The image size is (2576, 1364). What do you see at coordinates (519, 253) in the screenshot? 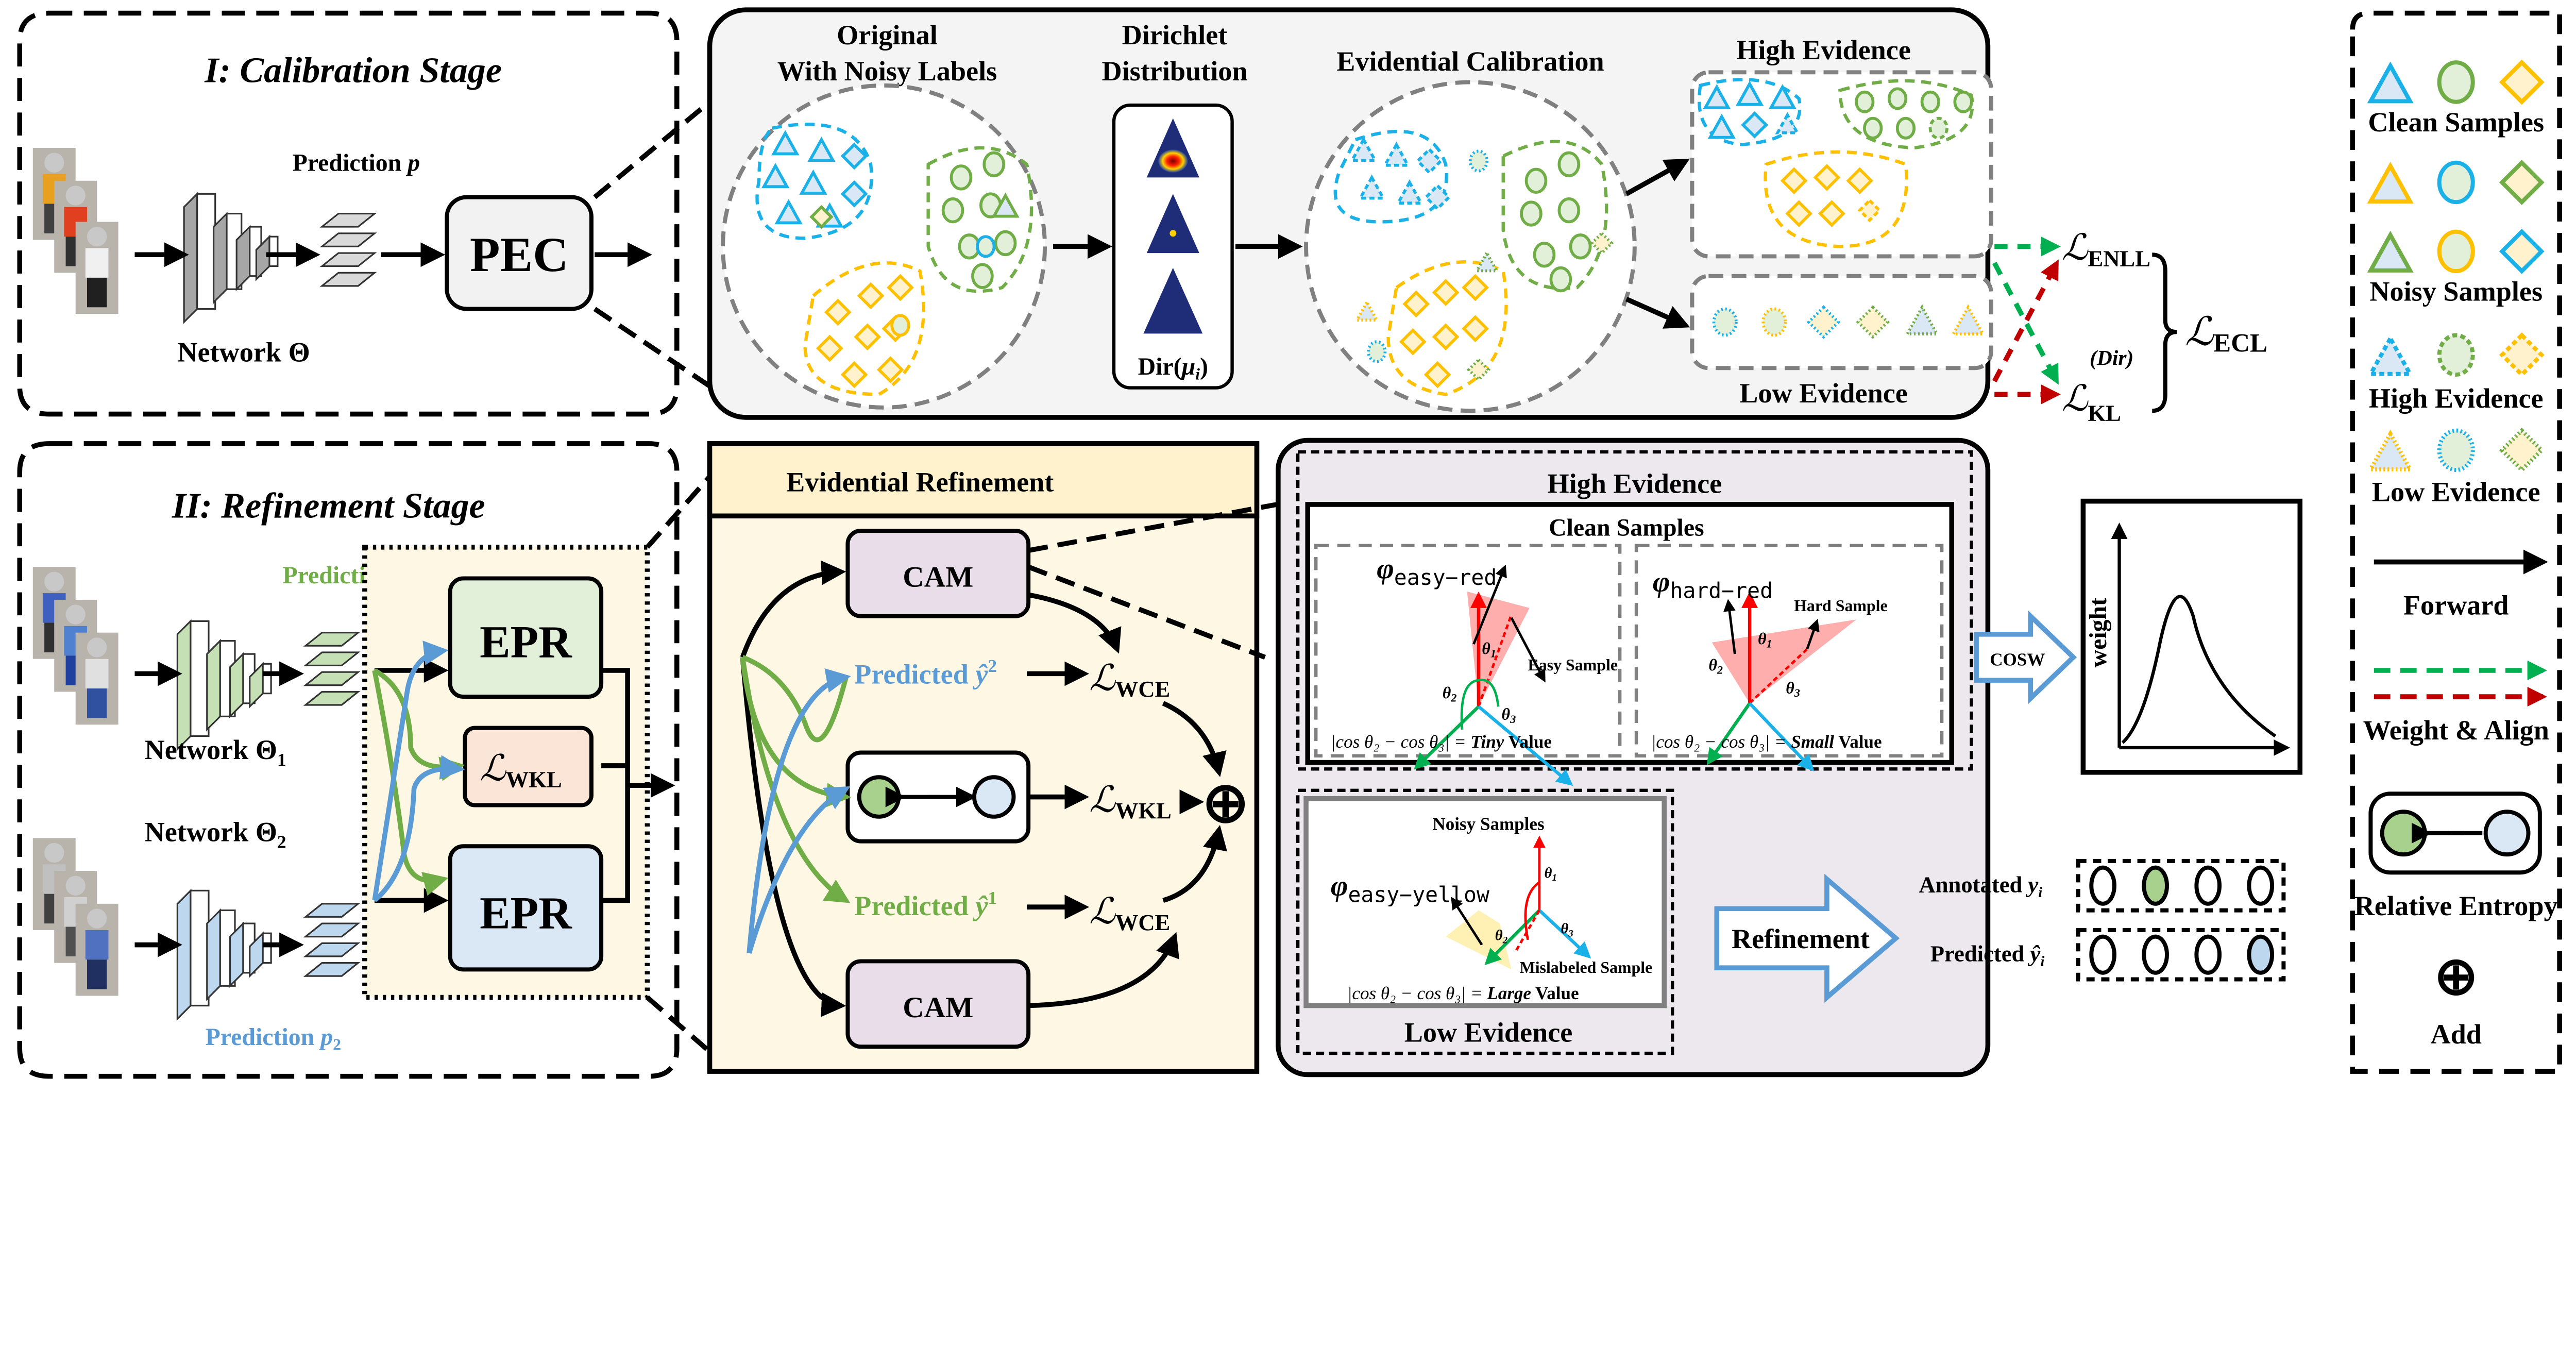
I see `pec-module` at bounding box center [519, 253].